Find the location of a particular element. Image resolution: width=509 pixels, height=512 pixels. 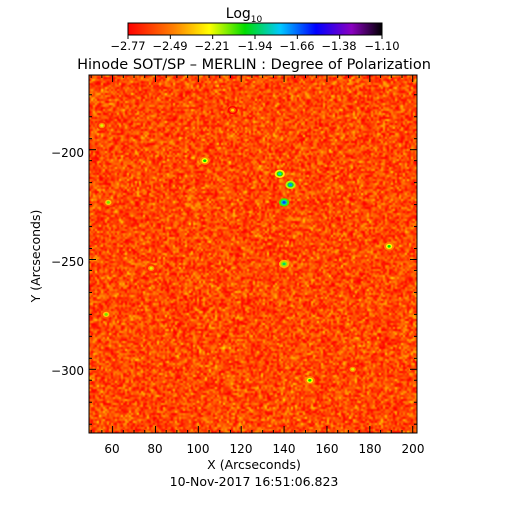

x-axis-label: X (Arcseconds) is located at coordinates (254, 464).